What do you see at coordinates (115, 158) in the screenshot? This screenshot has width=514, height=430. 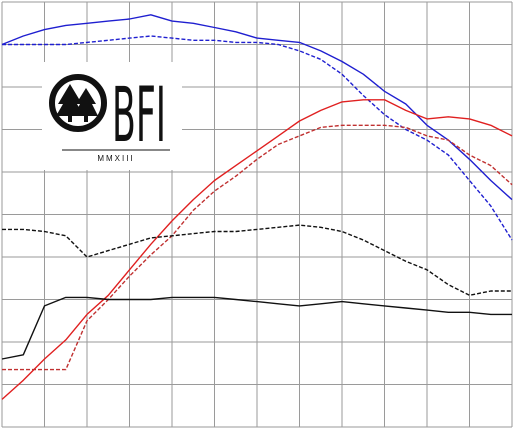 I see `logo-subtitle: MMXIII` at bounding box center [115, 158].